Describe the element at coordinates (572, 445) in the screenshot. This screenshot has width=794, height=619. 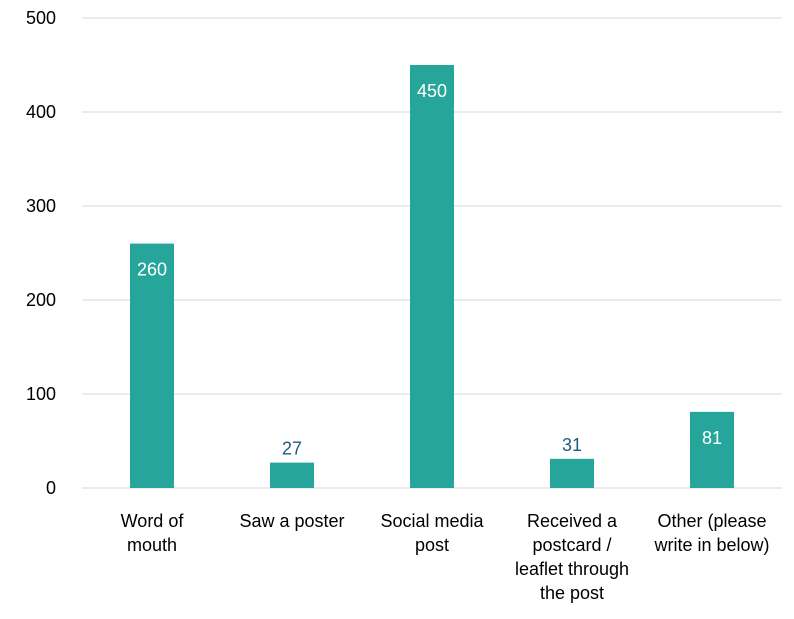
I see `data-label: 31` at that location.